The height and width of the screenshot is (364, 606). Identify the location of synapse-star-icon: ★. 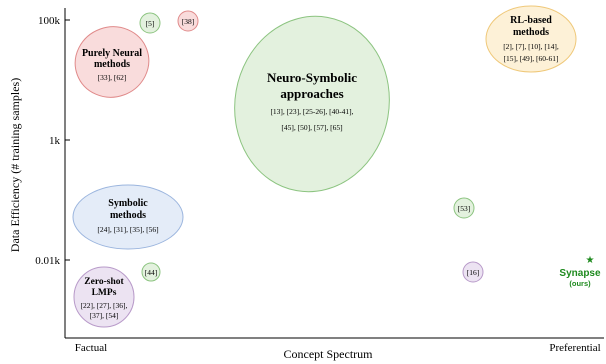
(590, 260).